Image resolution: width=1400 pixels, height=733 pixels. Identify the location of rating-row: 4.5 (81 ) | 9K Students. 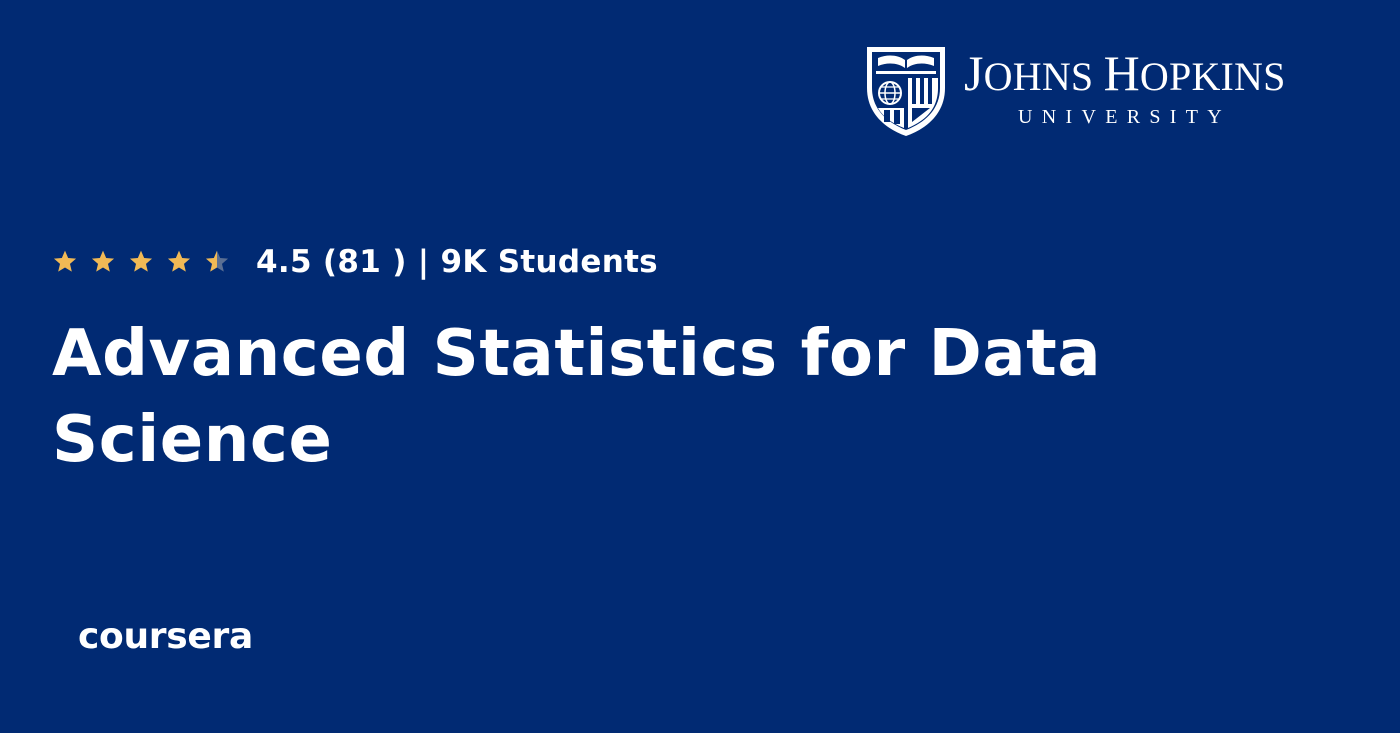
(355, 262).